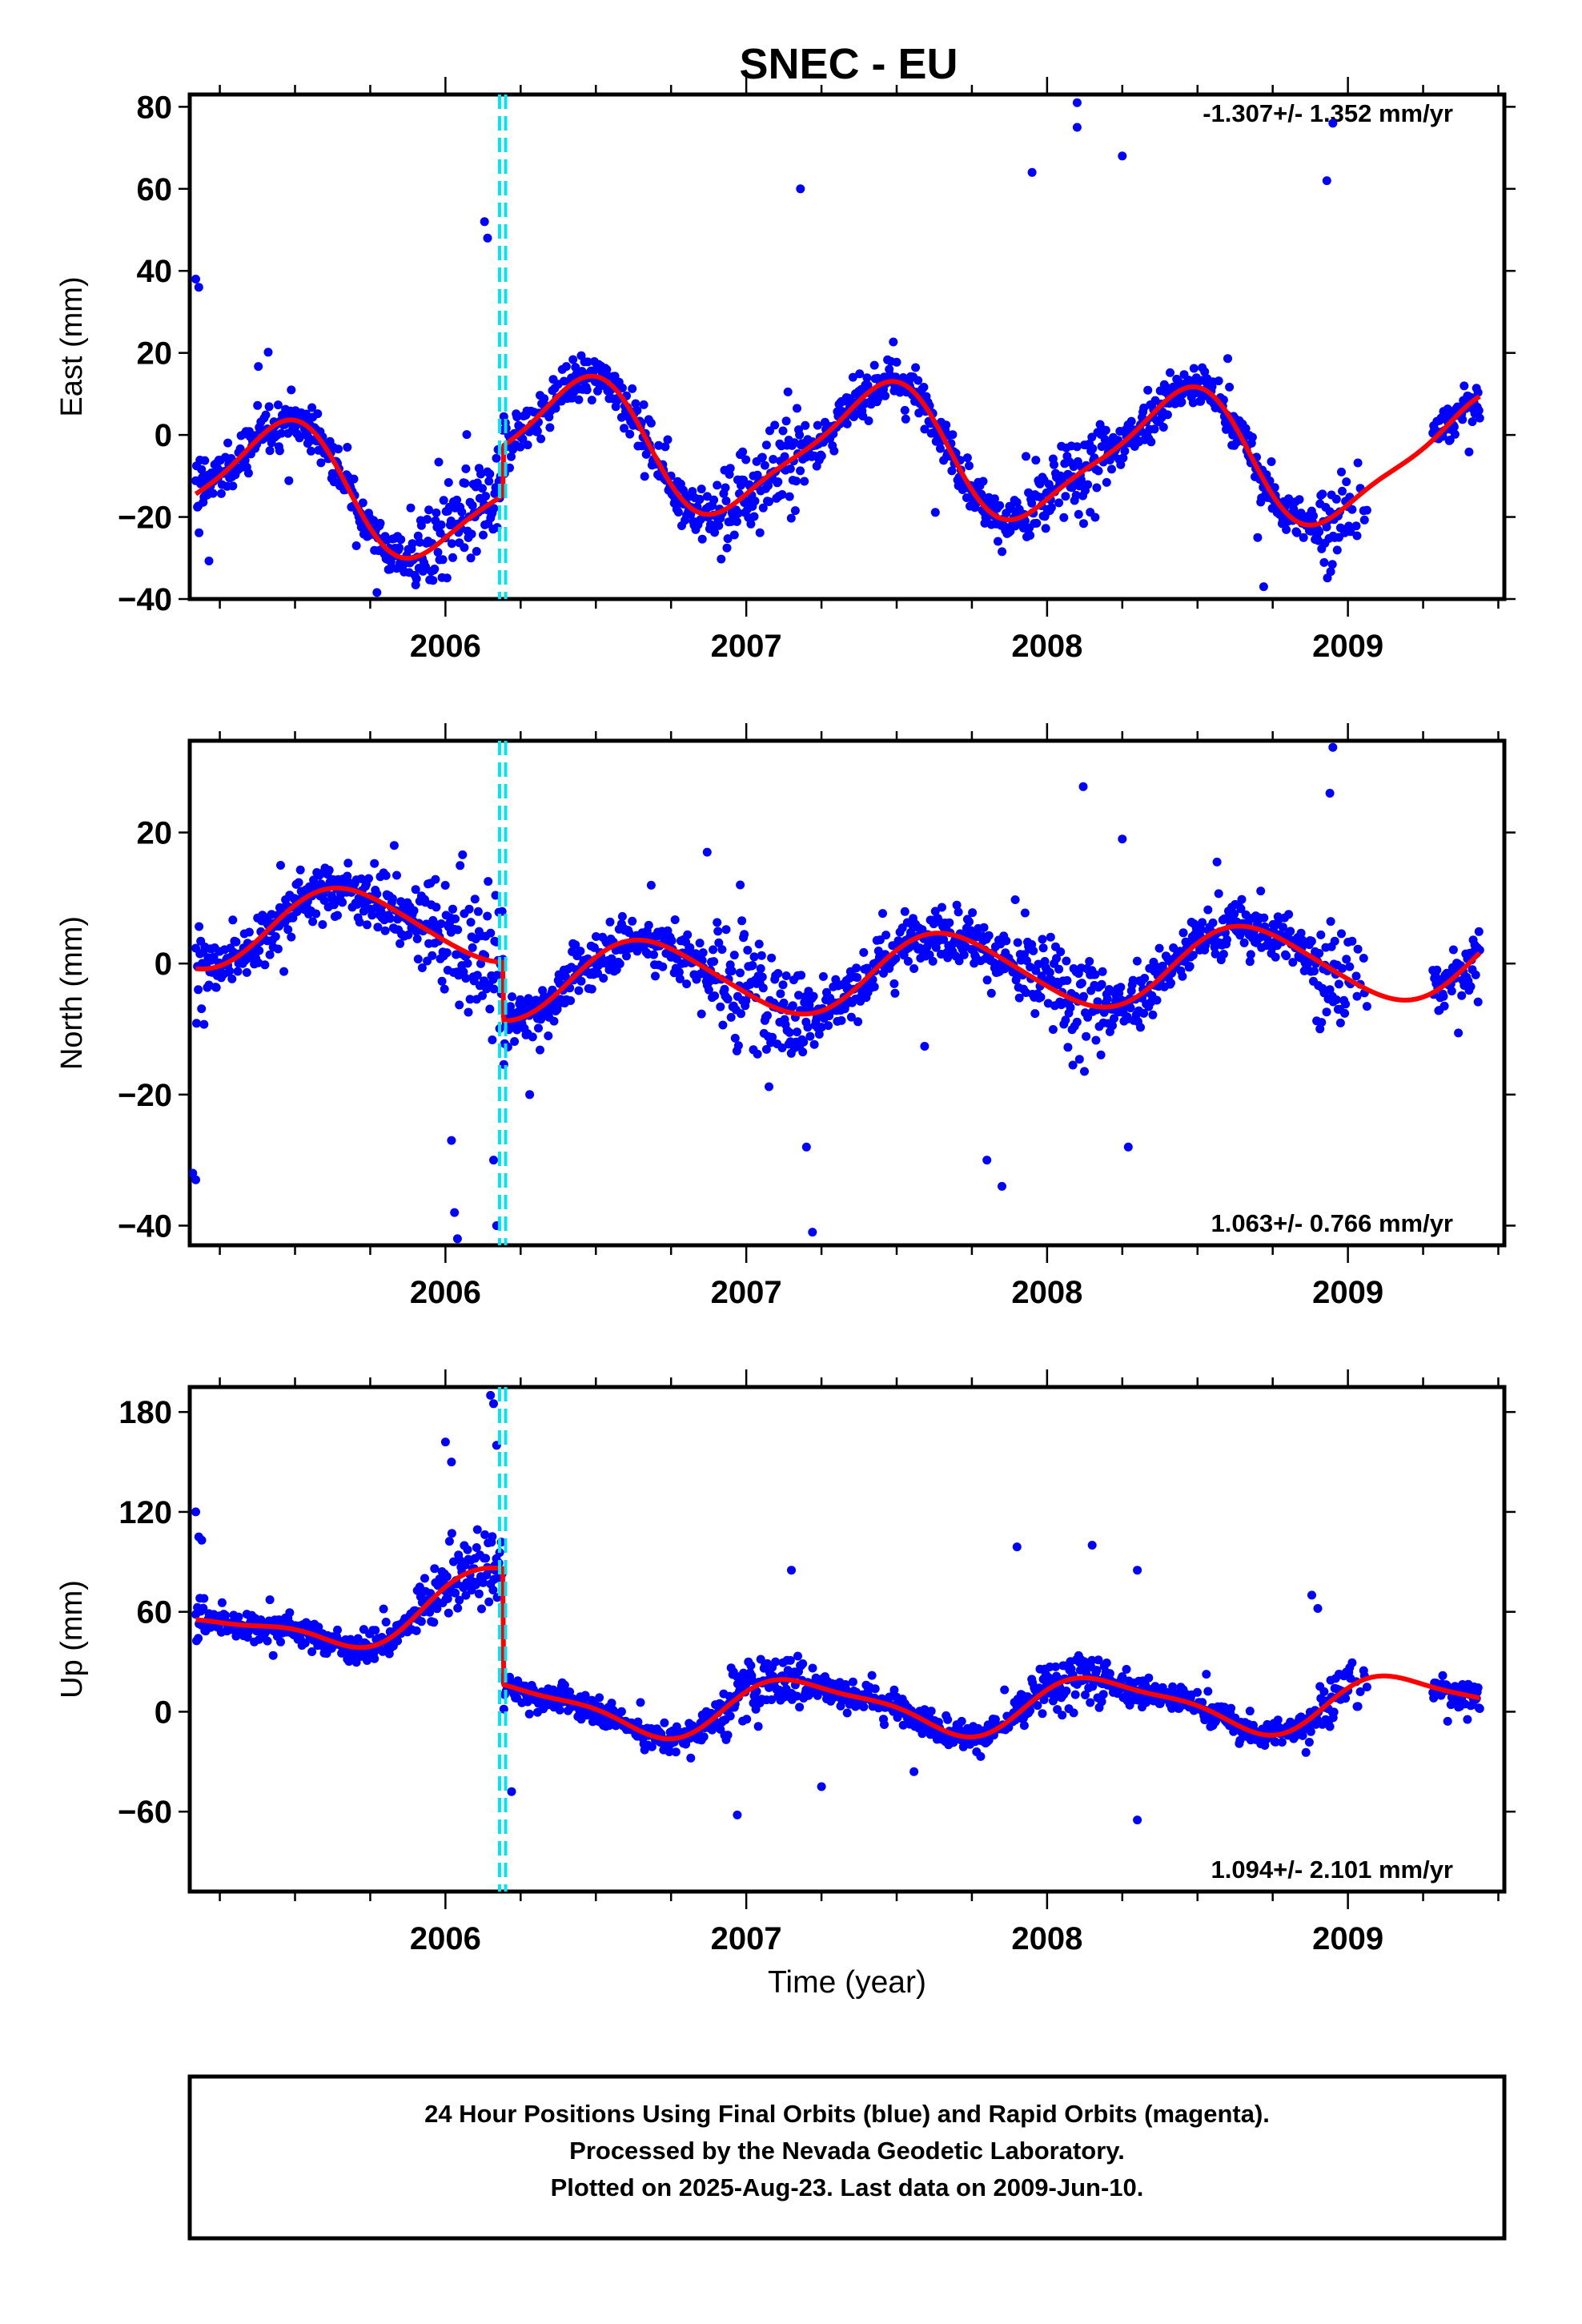  What do you see at coordinates (445, 1292) in the screenshot?
I see `north-x-tick-label: 2006` at bounding box center [445, 1292].